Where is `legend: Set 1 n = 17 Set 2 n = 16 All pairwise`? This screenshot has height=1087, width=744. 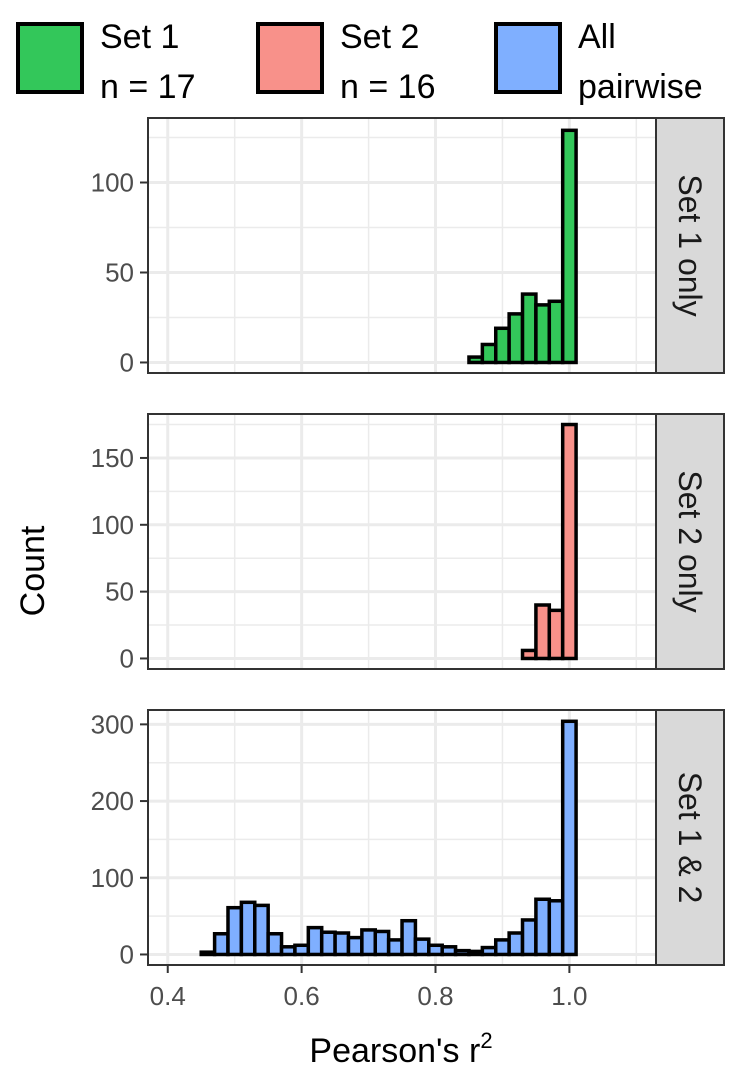
legend: Set 1 n = 17 Set 2 n = 16 All pairwise is located at coordinates (359, 62).